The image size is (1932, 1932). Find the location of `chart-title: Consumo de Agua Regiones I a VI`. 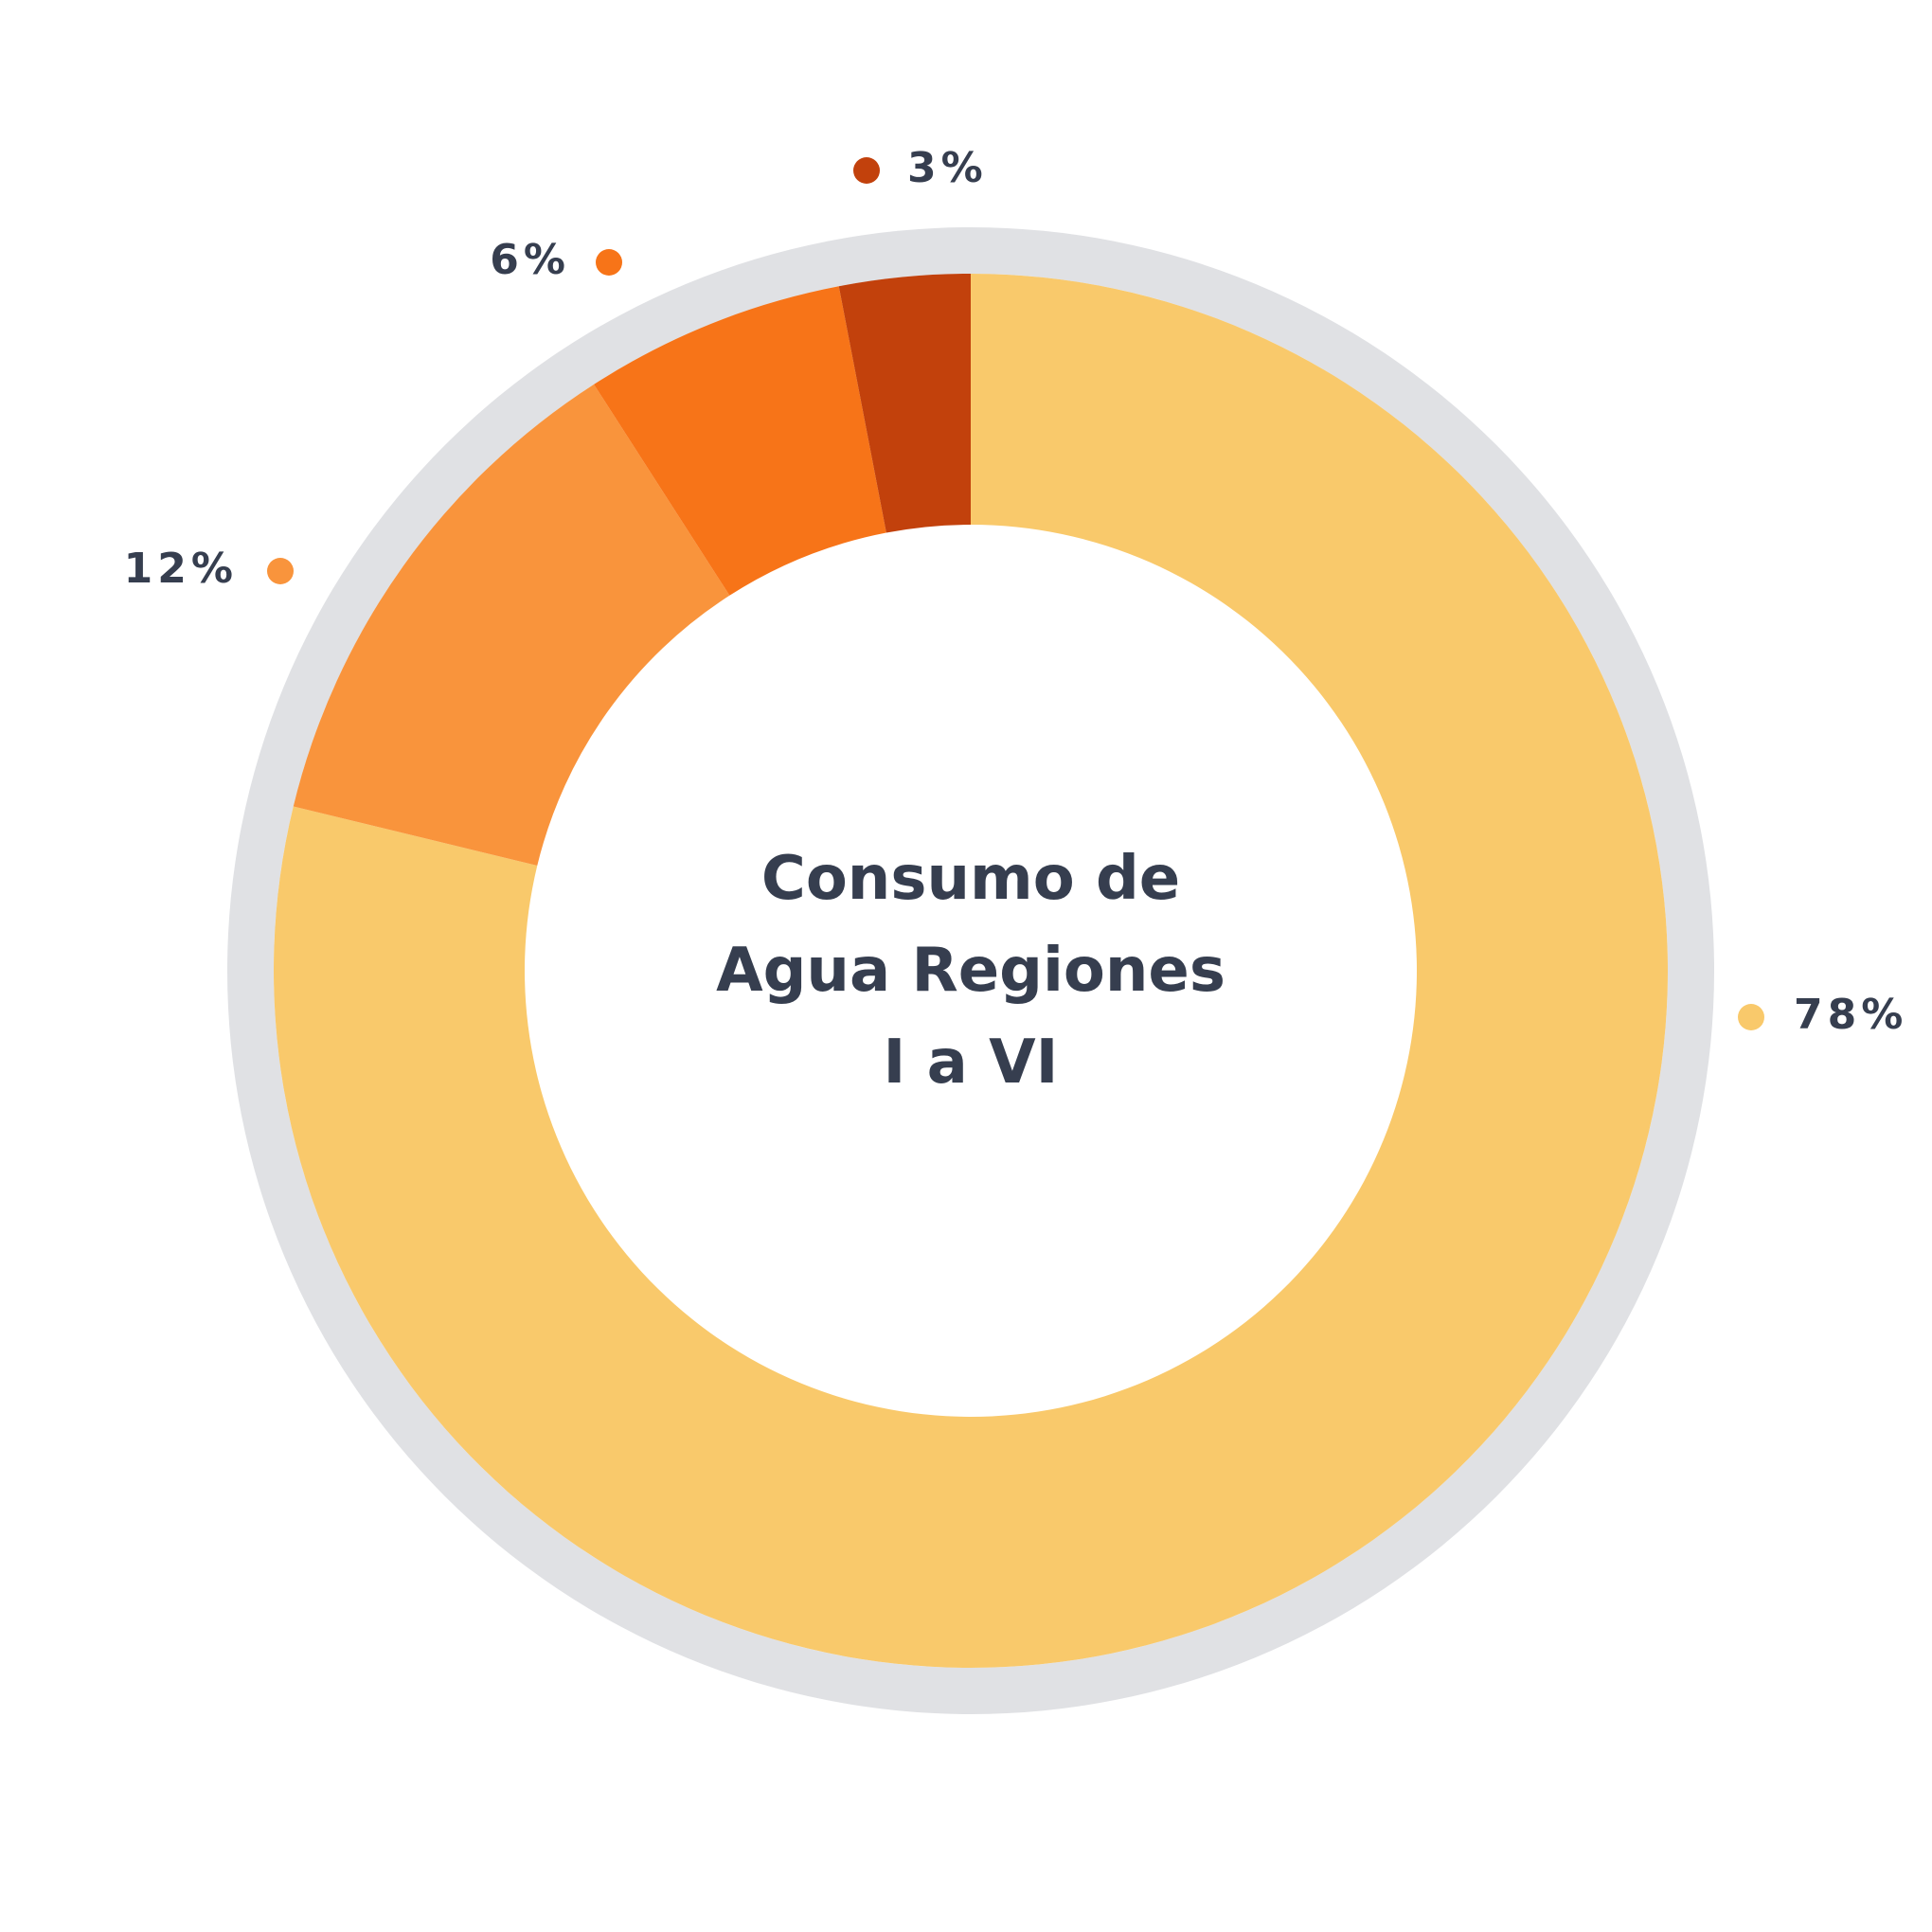

chart-title: Consumo de Agua Regiones I a VI is located at coordinates (970, 971).